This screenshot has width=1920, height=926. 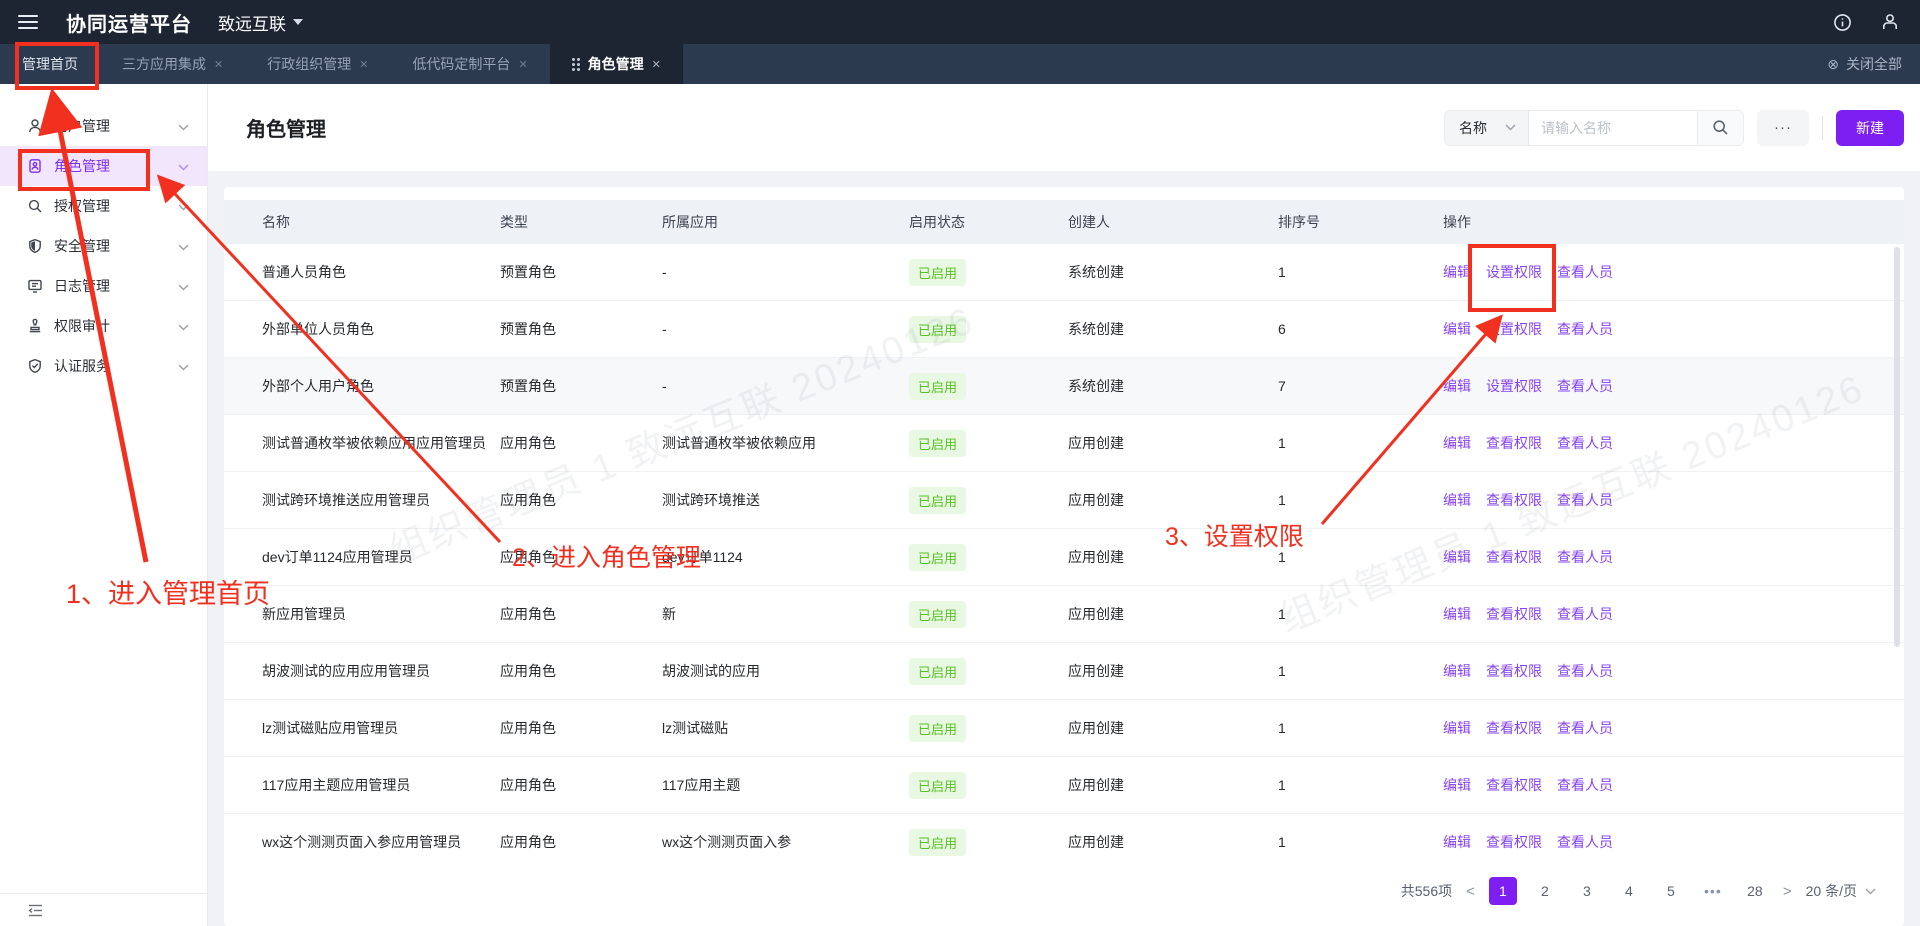 What do you see at coordinates (1864, 64) in the screenshot?
I see `close-all-tabs-button: ⊗ 关闭全部` at bounding box center [1864, 64].